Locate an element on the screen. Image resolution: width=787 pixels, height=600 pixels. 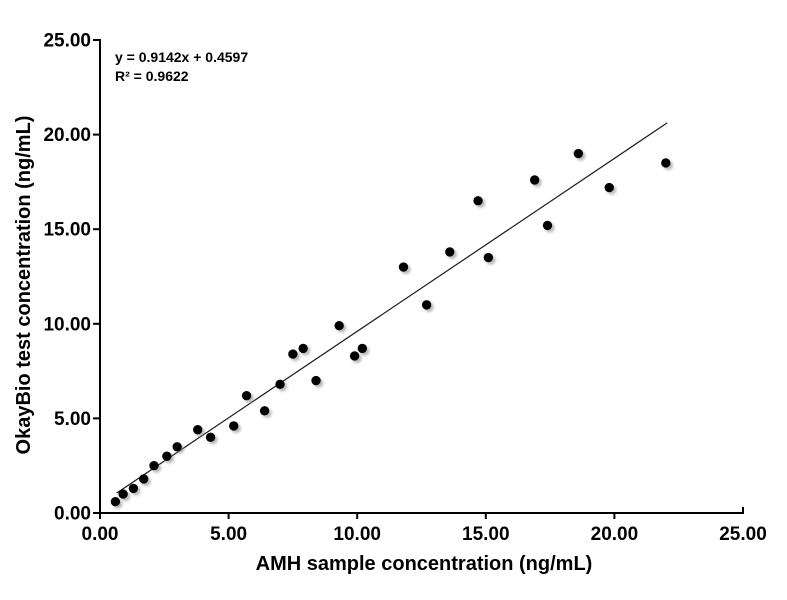
y-tick-label: 0.00 is located at coordinates (72, 514).